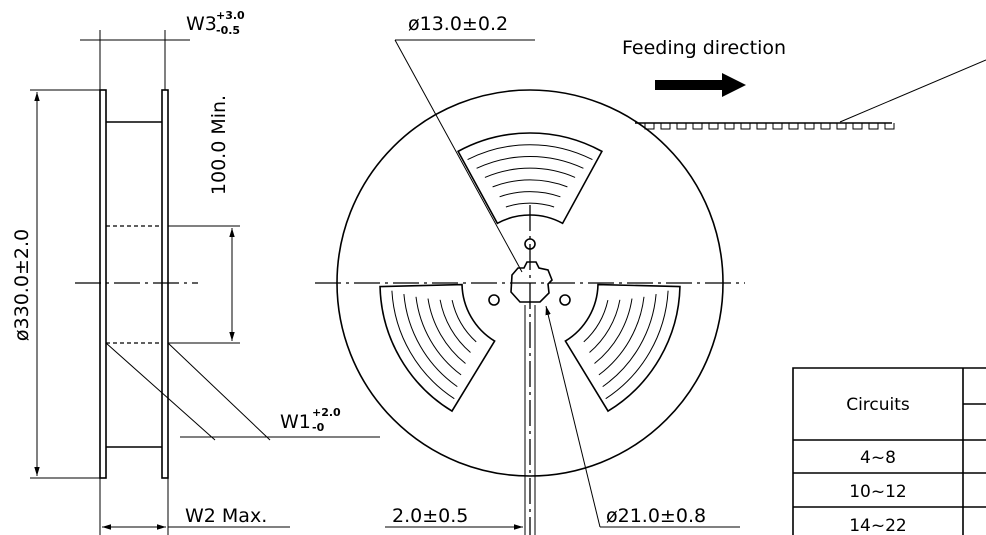 The height and width of the screenshot is (535, 986). I want to click on table-grid, so click(889, 451).